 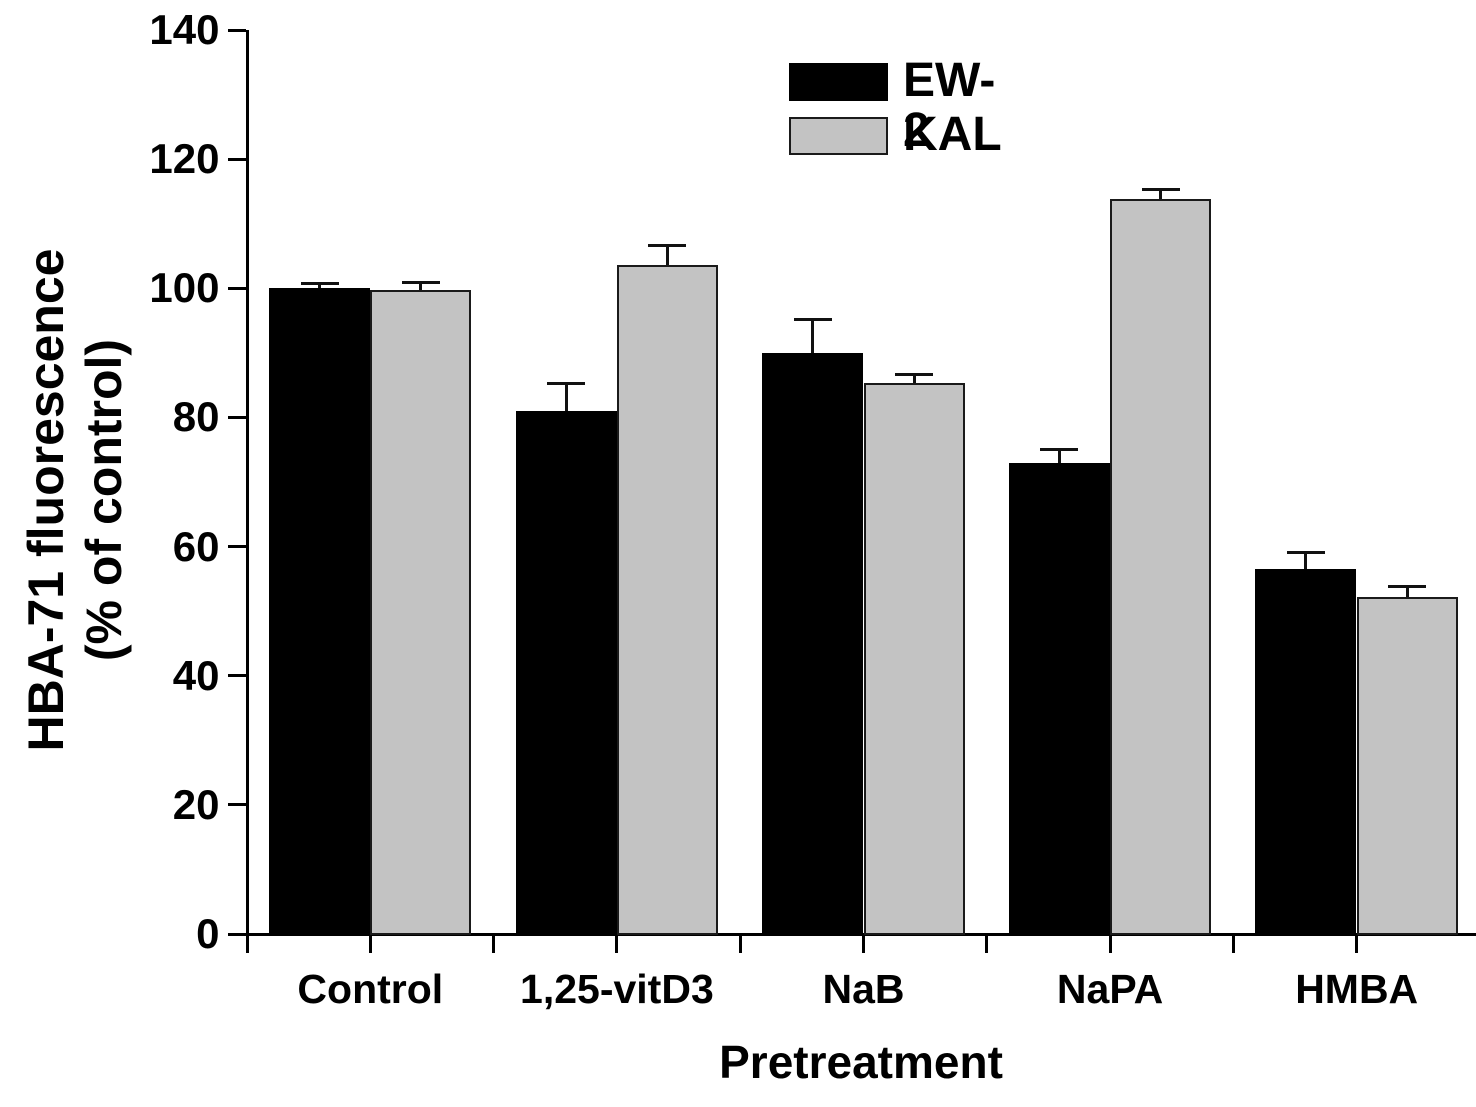 I want to click on category-label-hmba: HMBA, so click(x=1357, y=989).